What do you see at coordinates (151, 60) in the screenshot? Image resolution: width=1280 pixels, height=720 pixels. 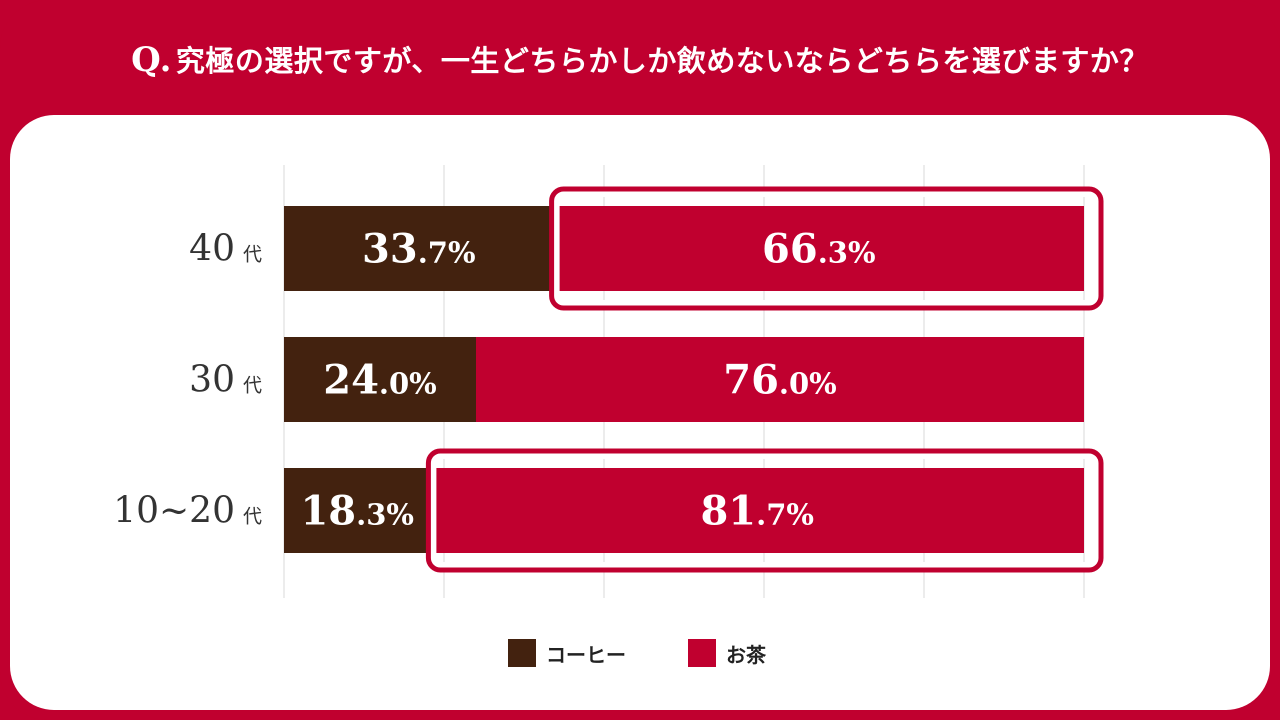 I see `question-prefix: Q.` at bounding box center [151, 60].